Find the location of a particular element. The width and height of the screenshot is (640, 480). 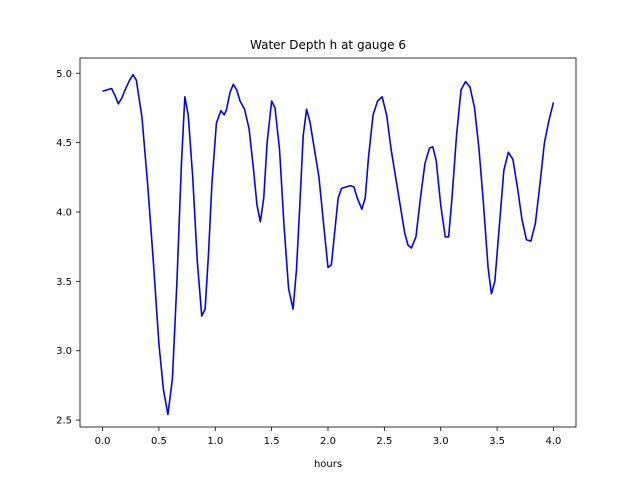

x-tick-label: 3.5 is located at coordinates (497, 441).